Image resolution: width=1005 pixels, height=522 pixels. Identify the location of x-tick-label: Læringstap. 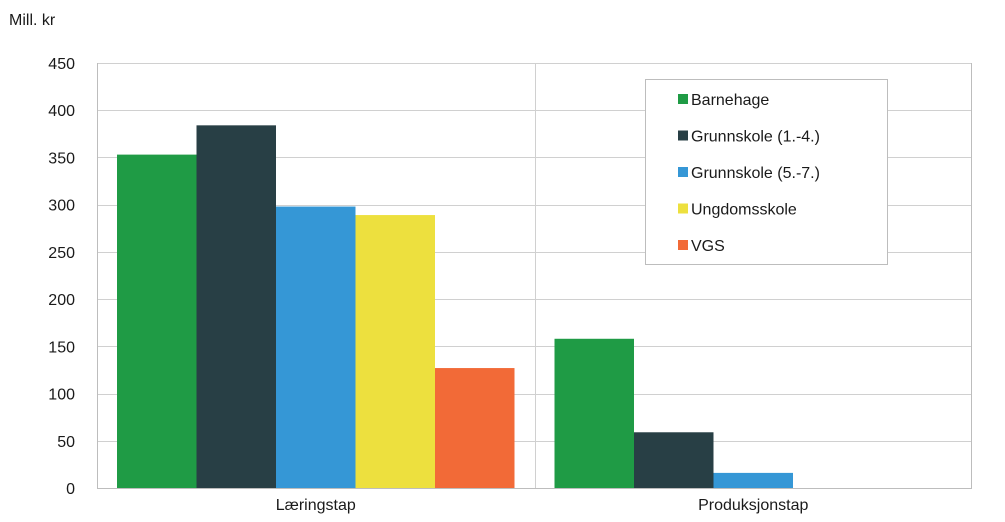
(316, 505).